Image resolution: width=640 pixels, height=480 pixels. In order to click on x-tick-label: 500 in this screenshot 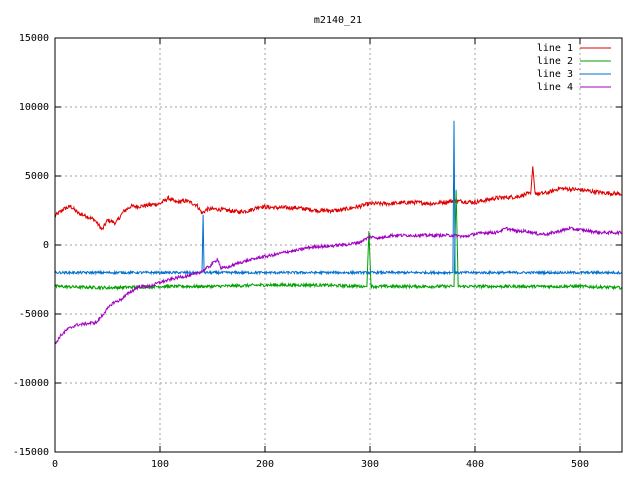, I will do `click(580, 464)`.